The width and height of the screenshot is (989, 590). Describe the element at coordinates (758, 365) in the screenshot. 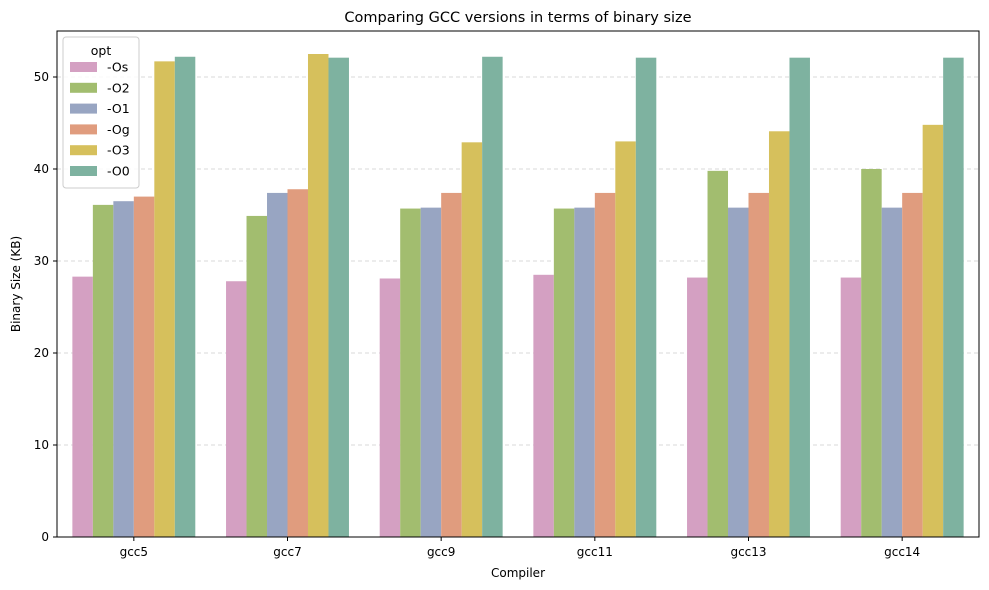

I see `bar-gcc13-Og` at that location.